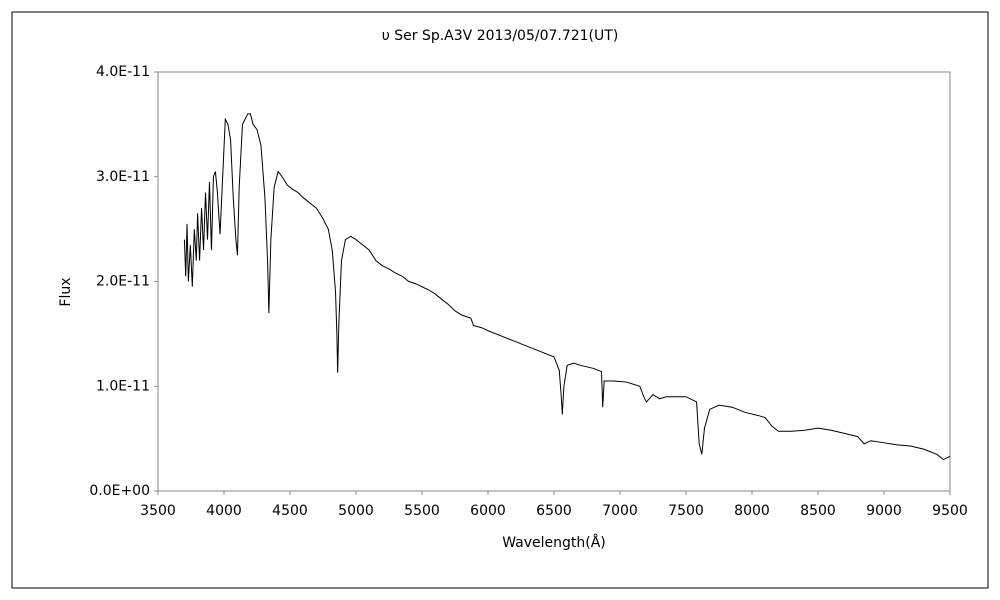 The width and height of the screenshot is (1000, 600). I want to click on y-tick-label: 3.0E-11, so click(123, 177).